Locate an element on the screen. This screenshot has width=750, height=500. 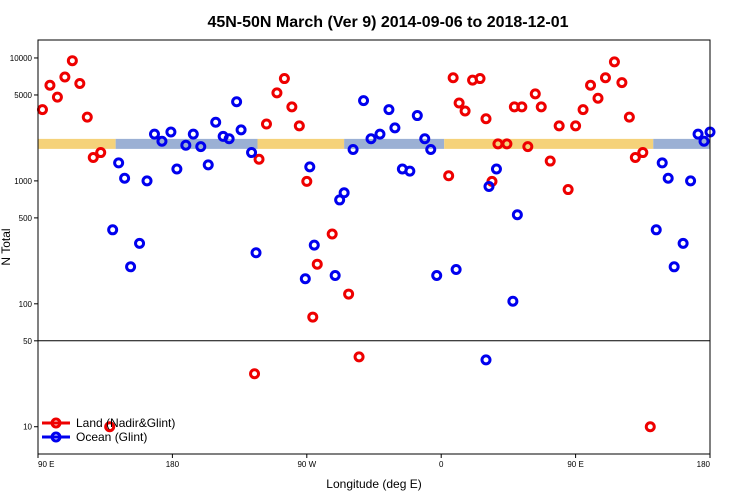
y-tick-label: 10 is located at coordinates (27, 427).